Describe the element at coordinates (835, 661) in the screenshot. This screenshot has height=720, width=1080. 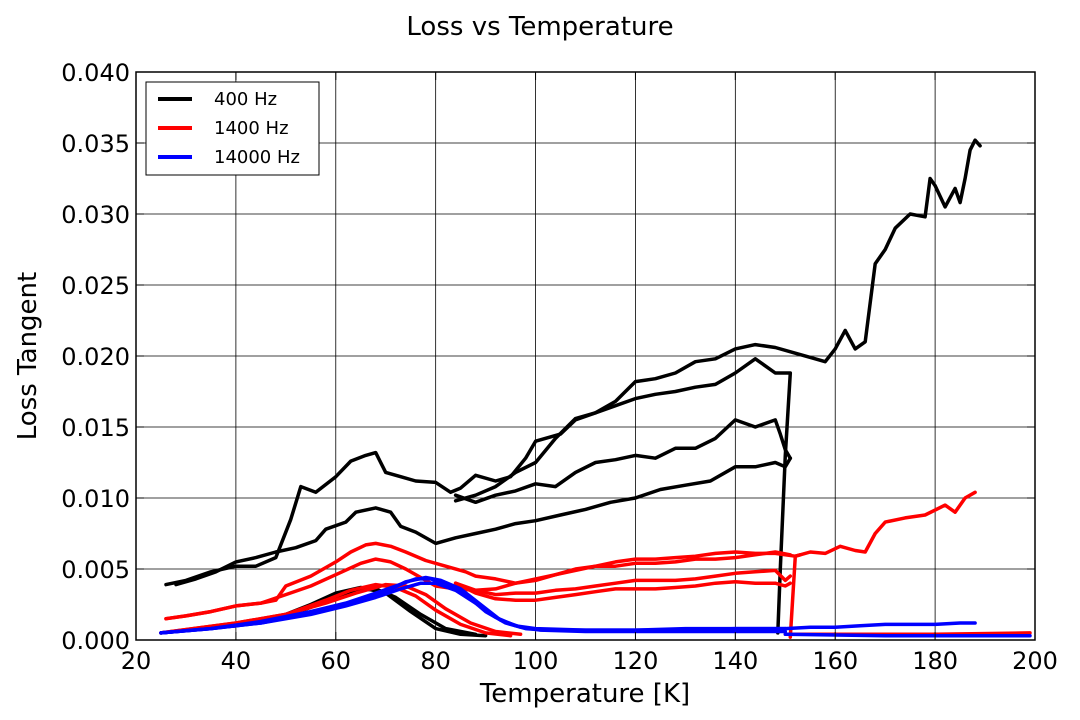
I see `x-tick-label: 160` at that location.